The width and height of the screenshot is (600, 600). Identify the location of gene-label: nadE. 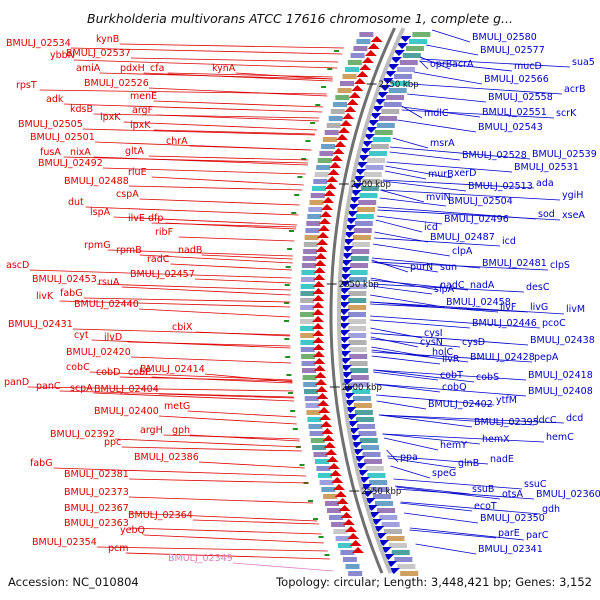
(502, 459).